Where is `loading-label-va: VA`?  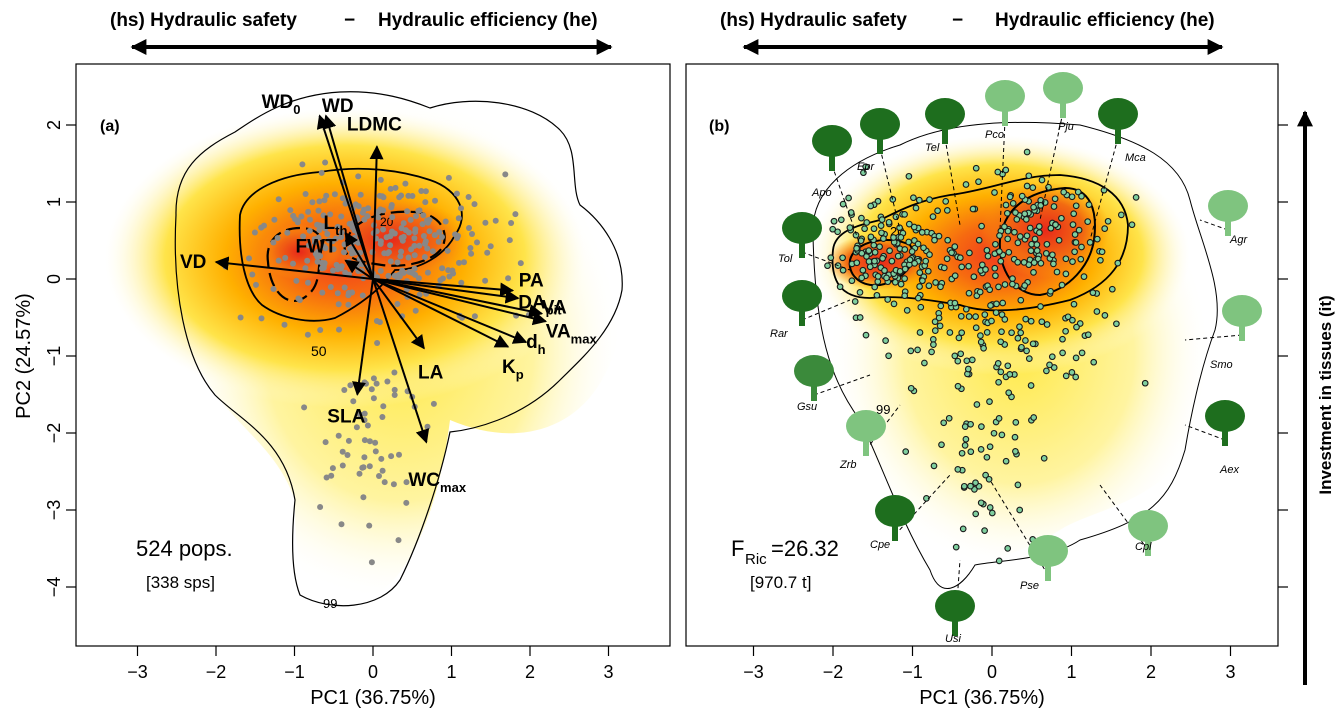
loading-label-va: VA is located at coordinates (554, 308).